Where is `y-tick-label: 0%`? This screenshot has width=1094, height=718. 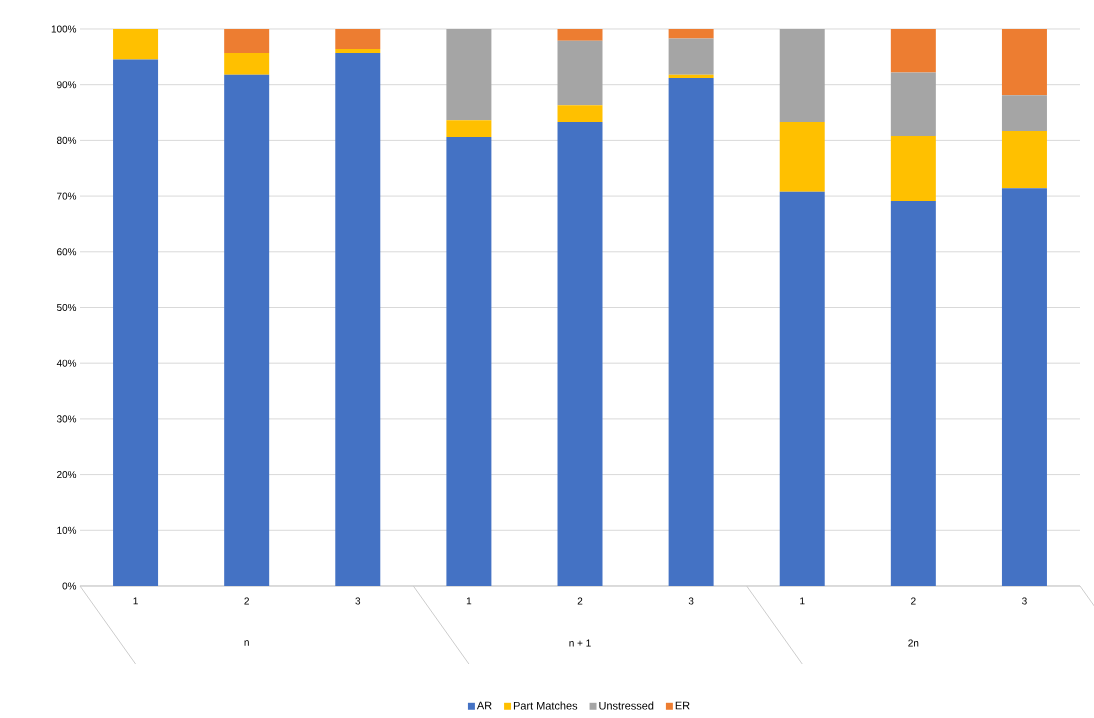
y-tick-label: 0% is located at coordinates (69, 586).